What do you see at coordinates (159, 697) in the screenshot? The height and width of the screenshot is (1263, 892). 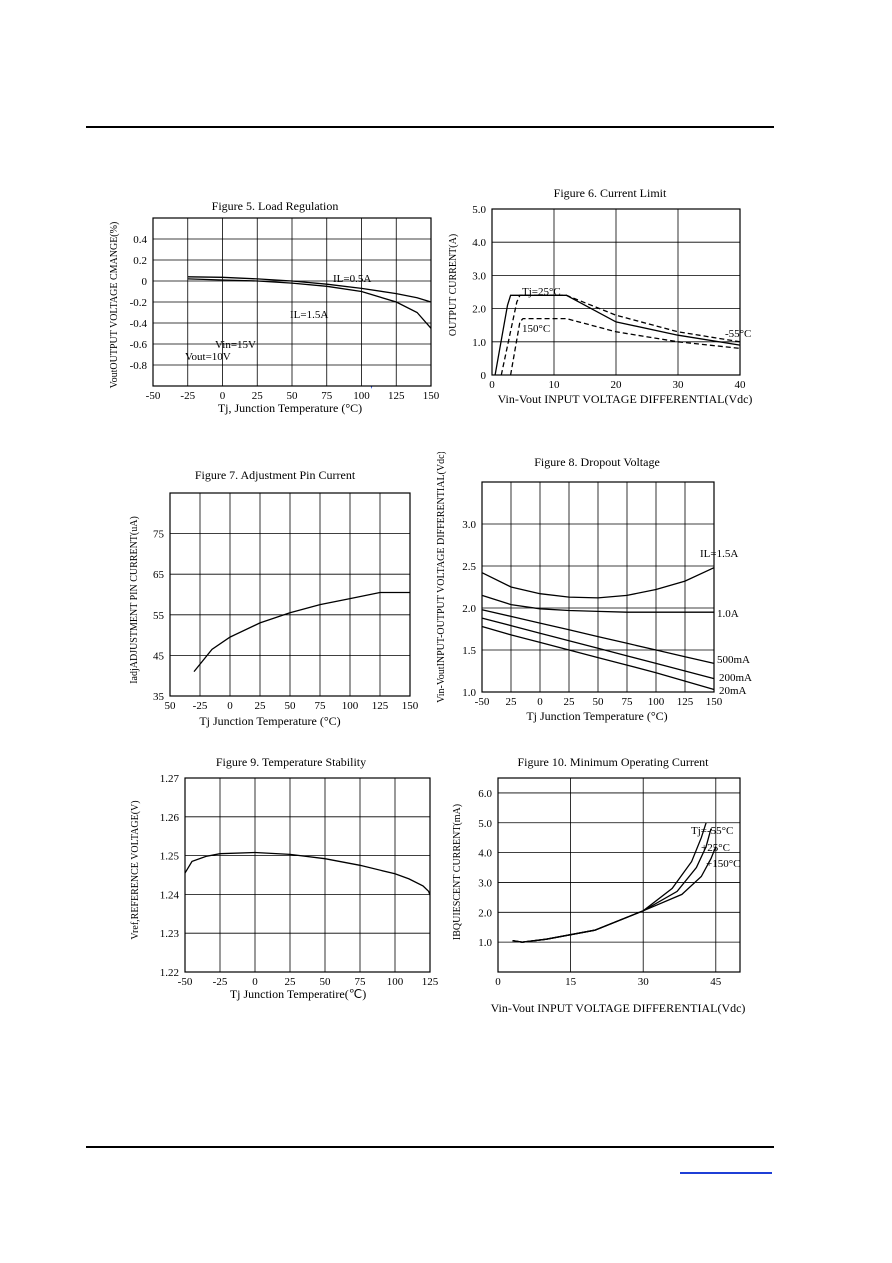 I see `y-tick-label: 35` at bounding box center [159, 697].